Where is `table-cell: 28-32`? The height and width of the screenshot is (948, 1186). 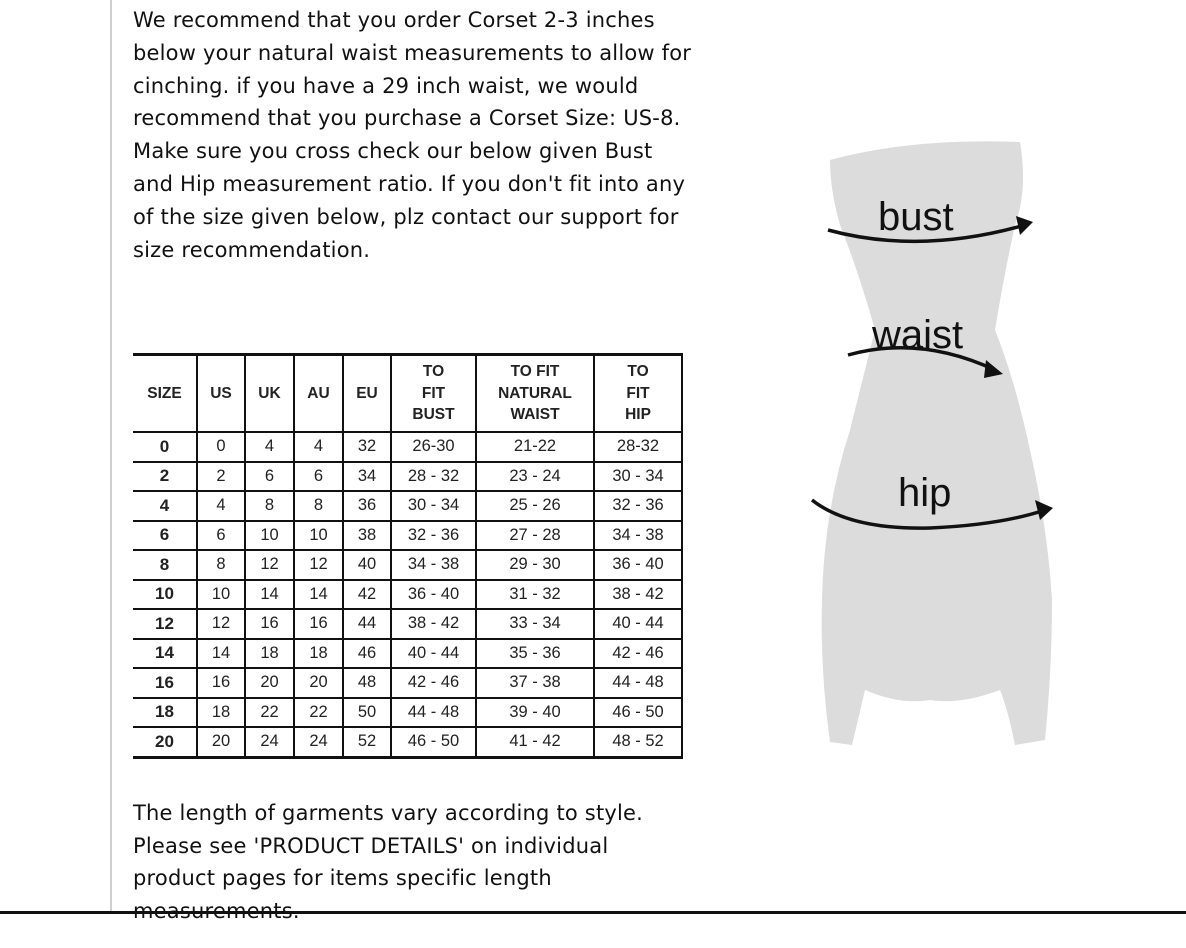 table-cell: 28-32 is located at coordinates (638, 447).